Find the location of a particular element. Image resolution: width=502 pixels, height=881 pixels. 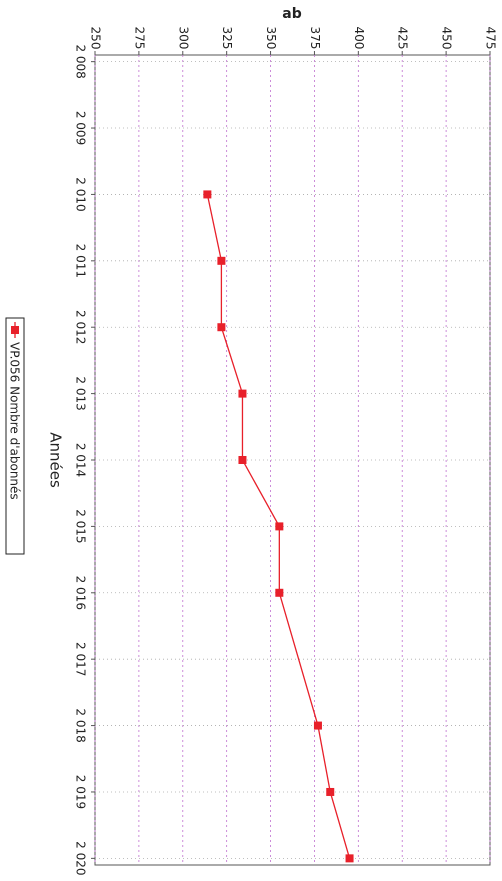

x-tick-label: 2 009 is located at coordinates (81, 128).